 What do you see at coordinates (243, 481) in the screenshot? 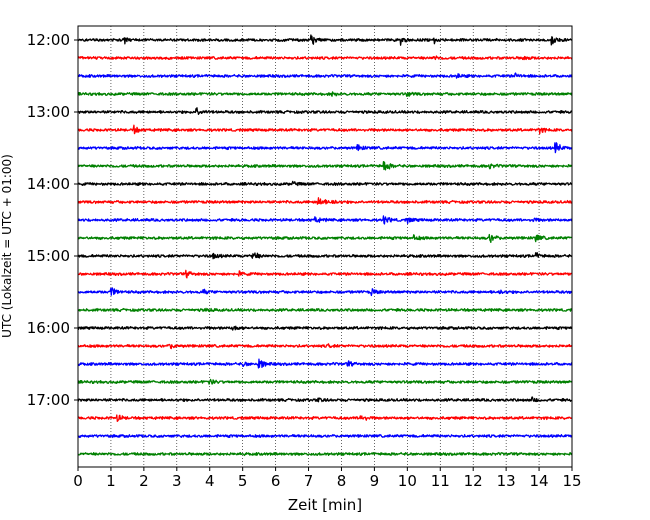
I see `x-tick-label: 5` at bounding box center [243, 481].